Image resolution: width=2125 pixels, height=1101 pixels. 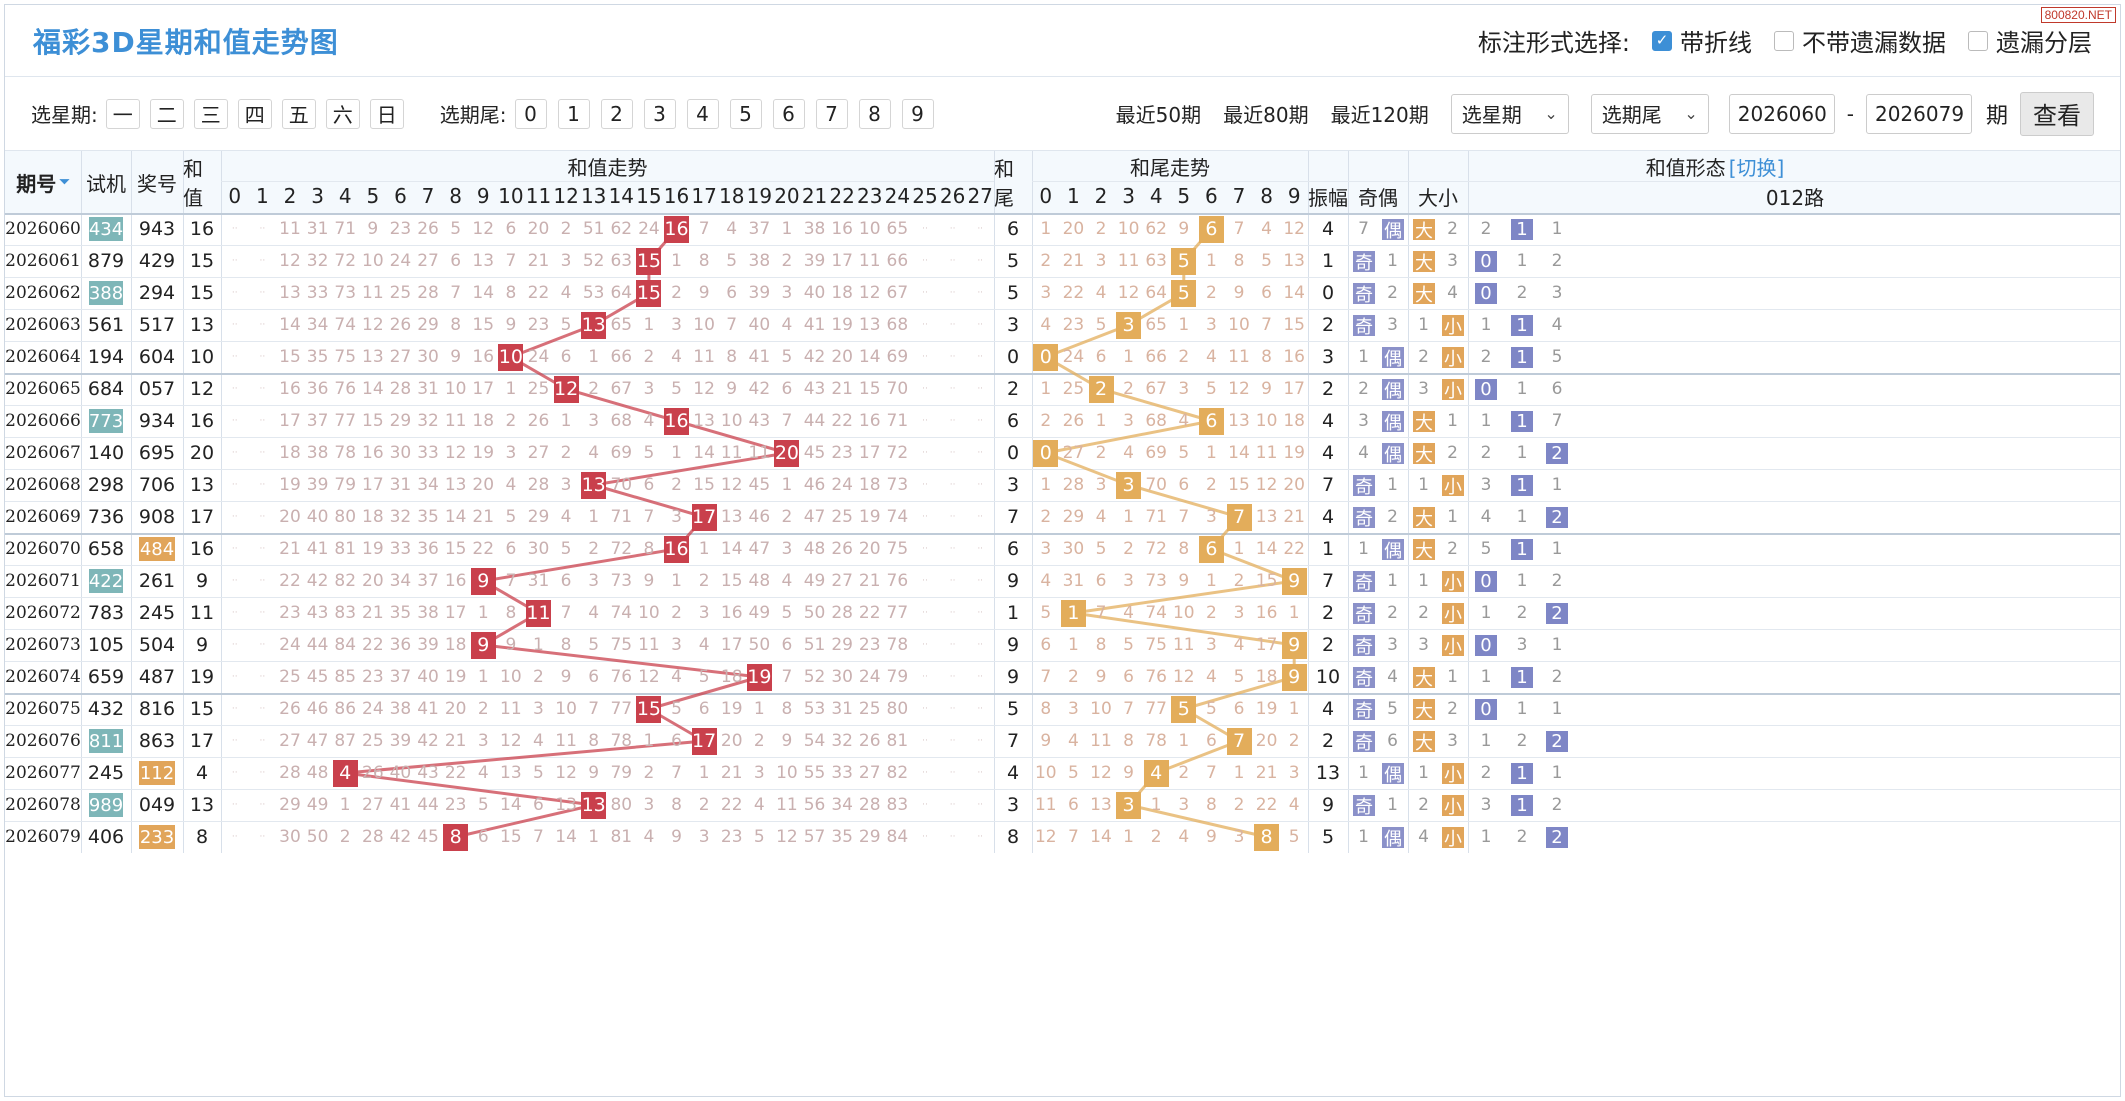 I want to click on tail-miss-cell: 11, so click(x=1045, y=805).